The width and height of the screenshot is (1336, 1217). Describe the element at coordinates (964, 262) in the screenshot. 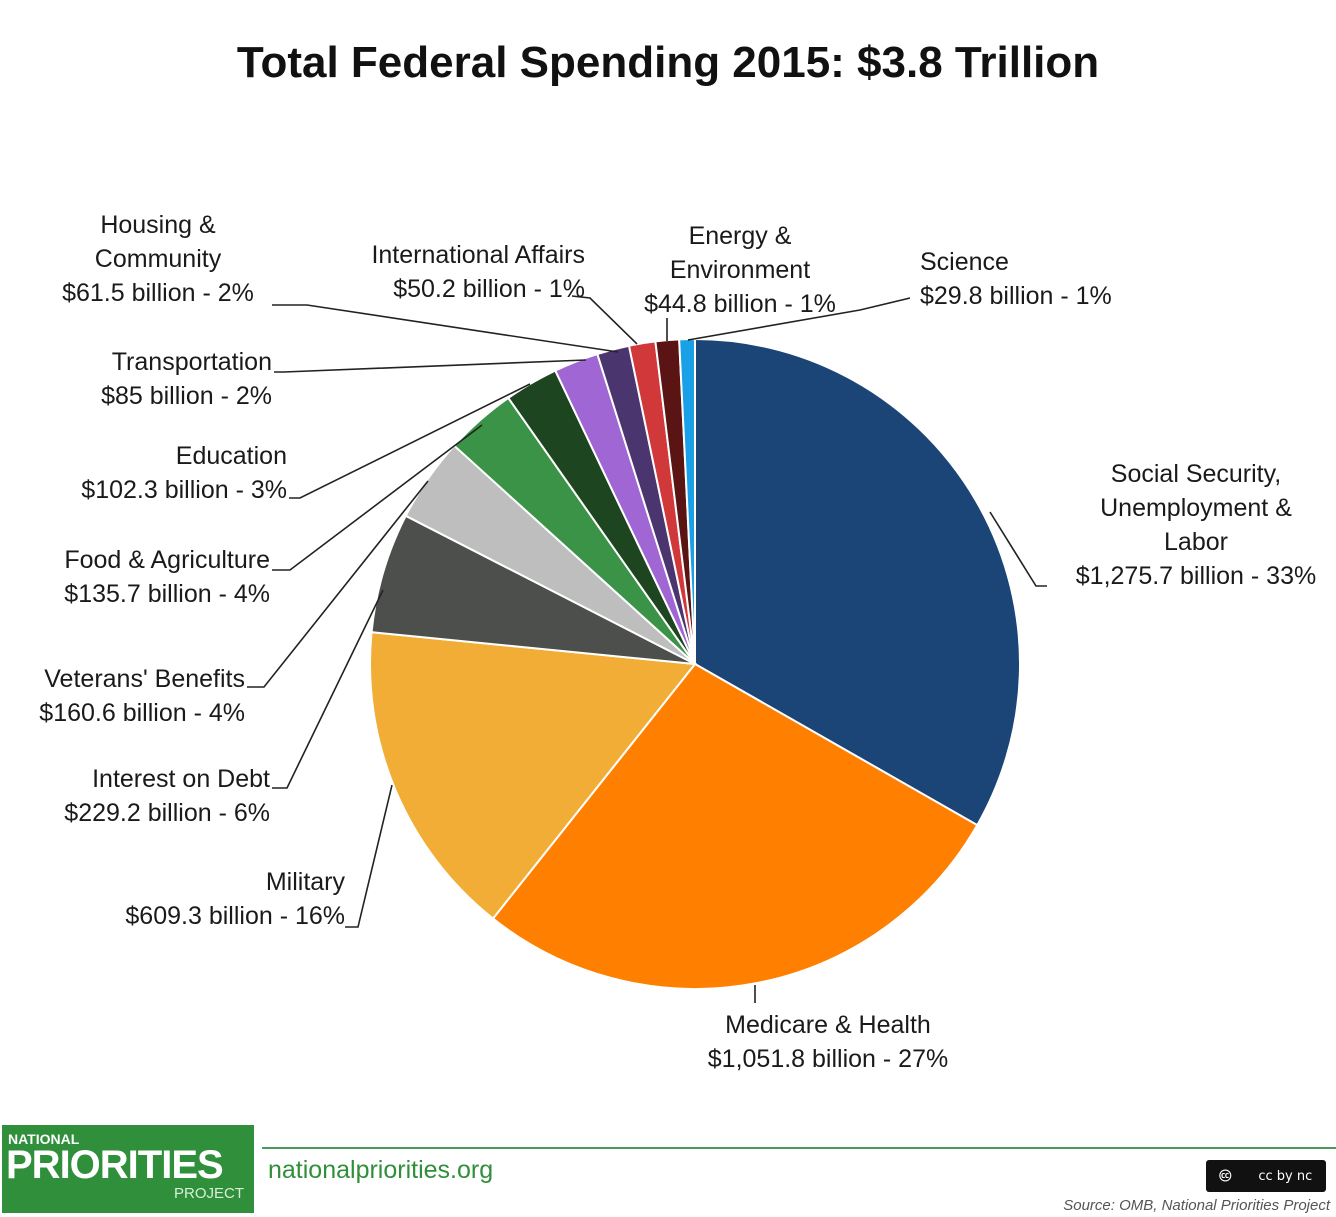

I see `slice-label-line: Science` at that location.